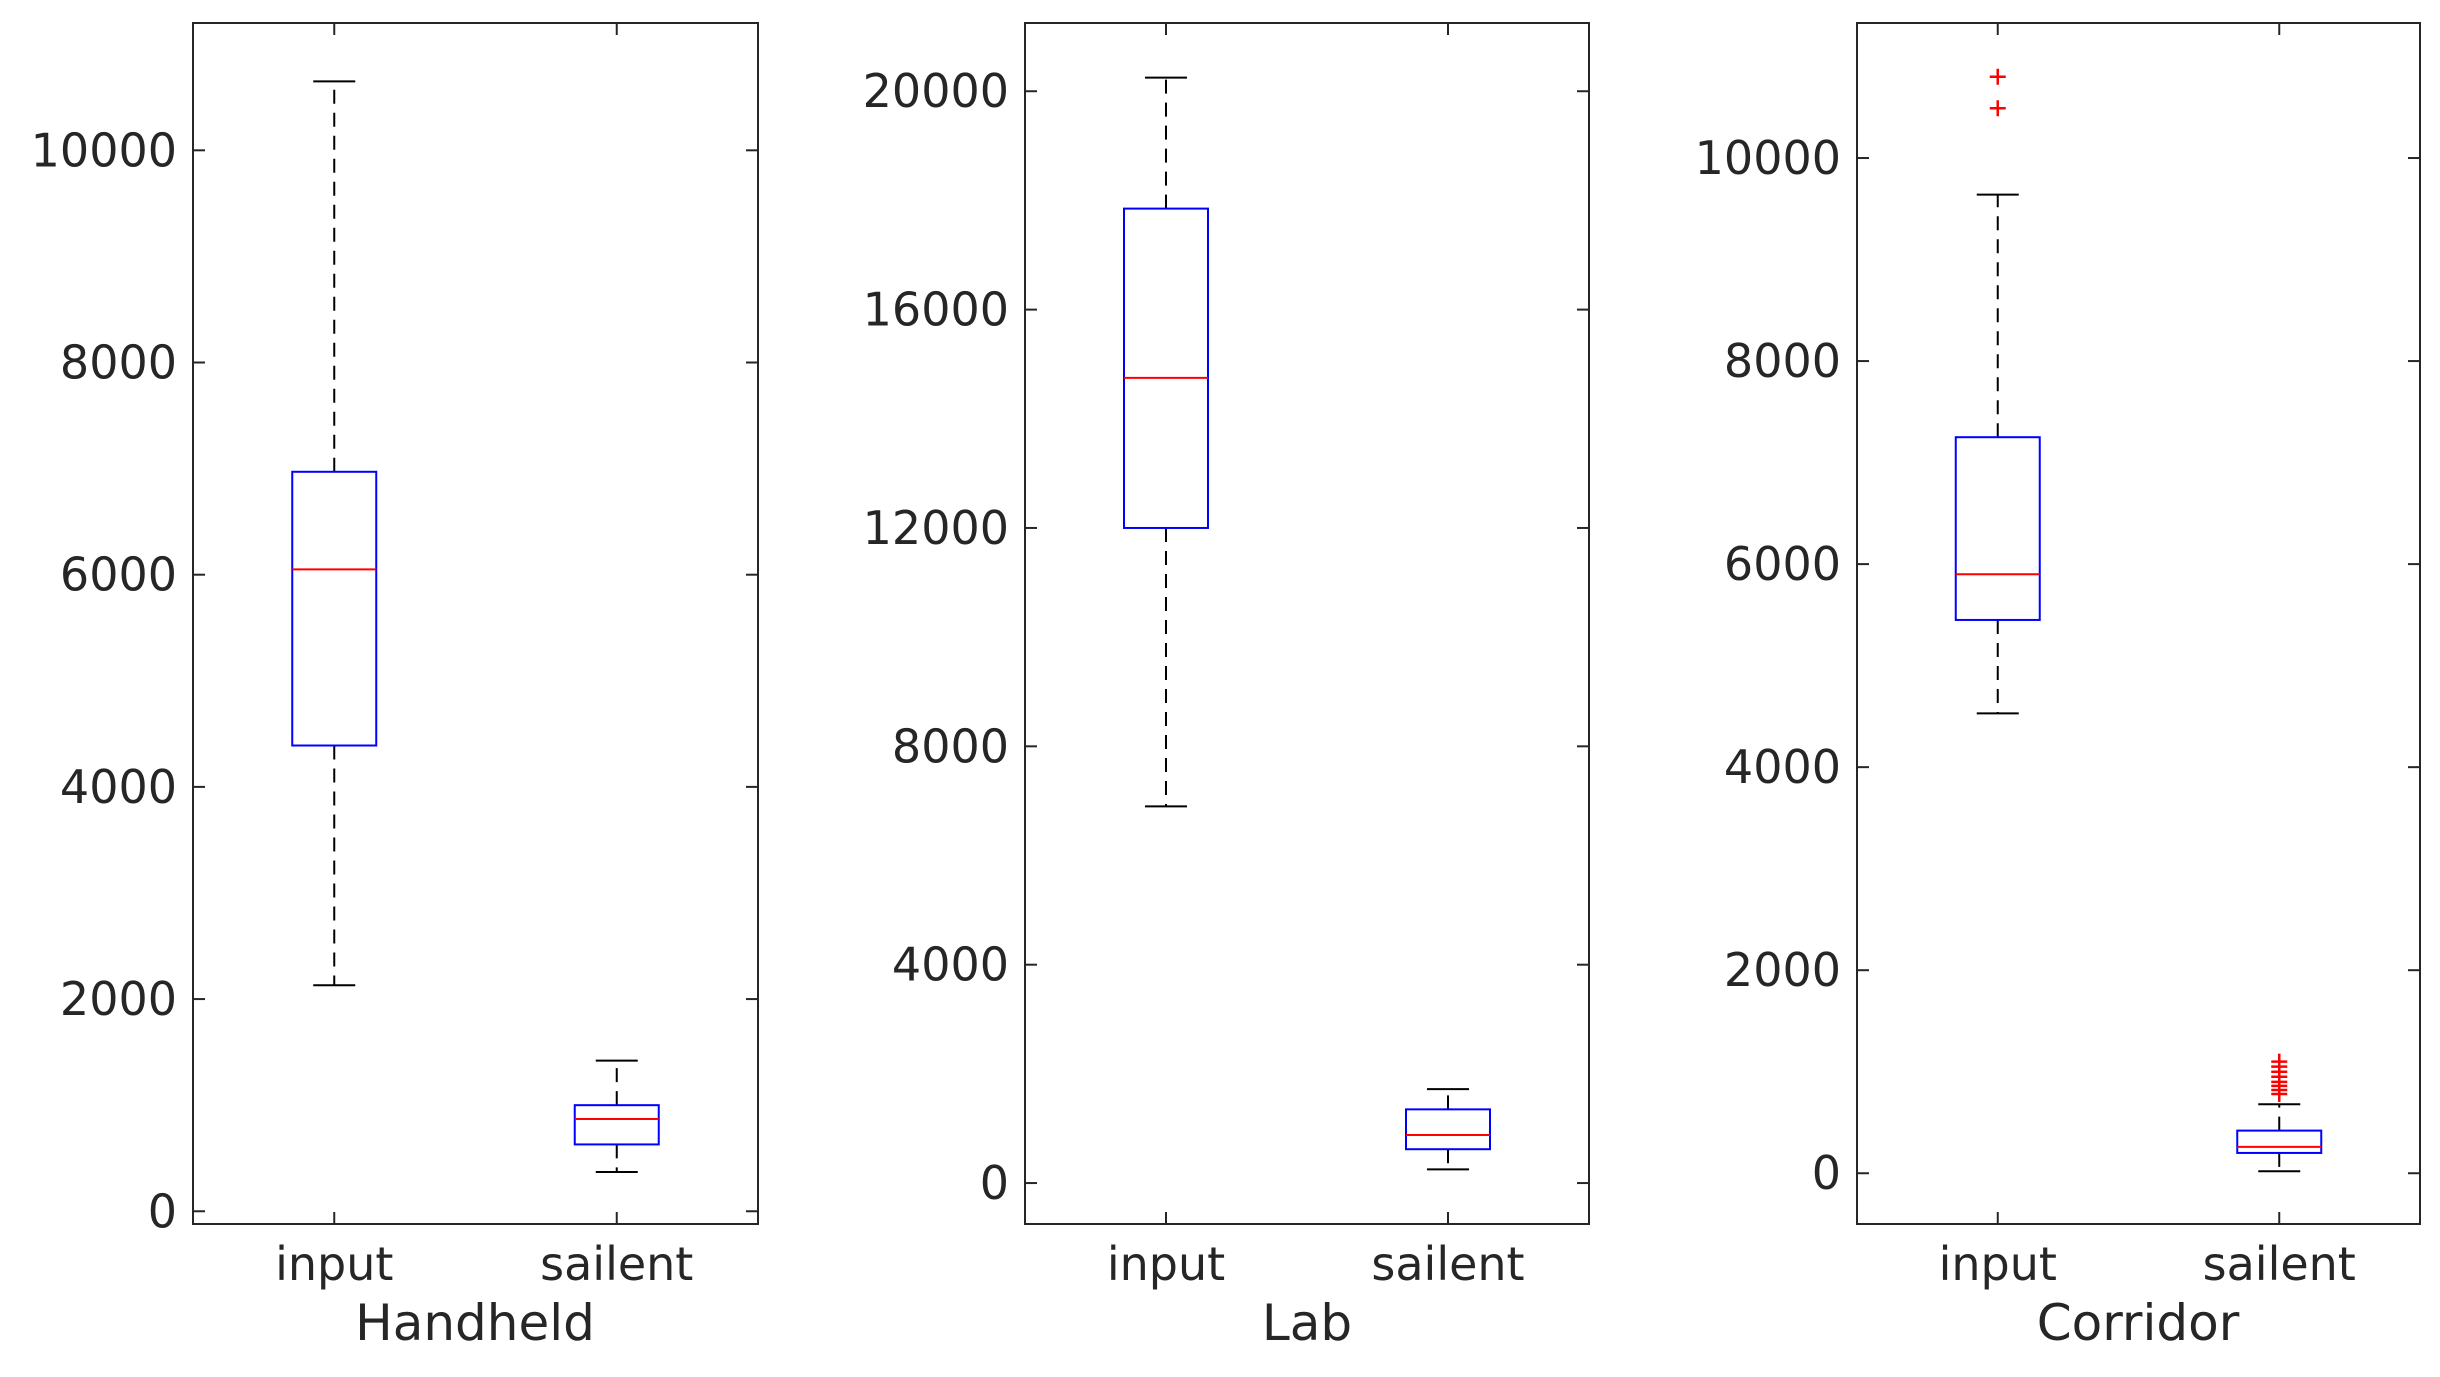  Describe the element at coordinates (936, 528) in the screenshot. I see `y-tick-label: 12000` at that location.